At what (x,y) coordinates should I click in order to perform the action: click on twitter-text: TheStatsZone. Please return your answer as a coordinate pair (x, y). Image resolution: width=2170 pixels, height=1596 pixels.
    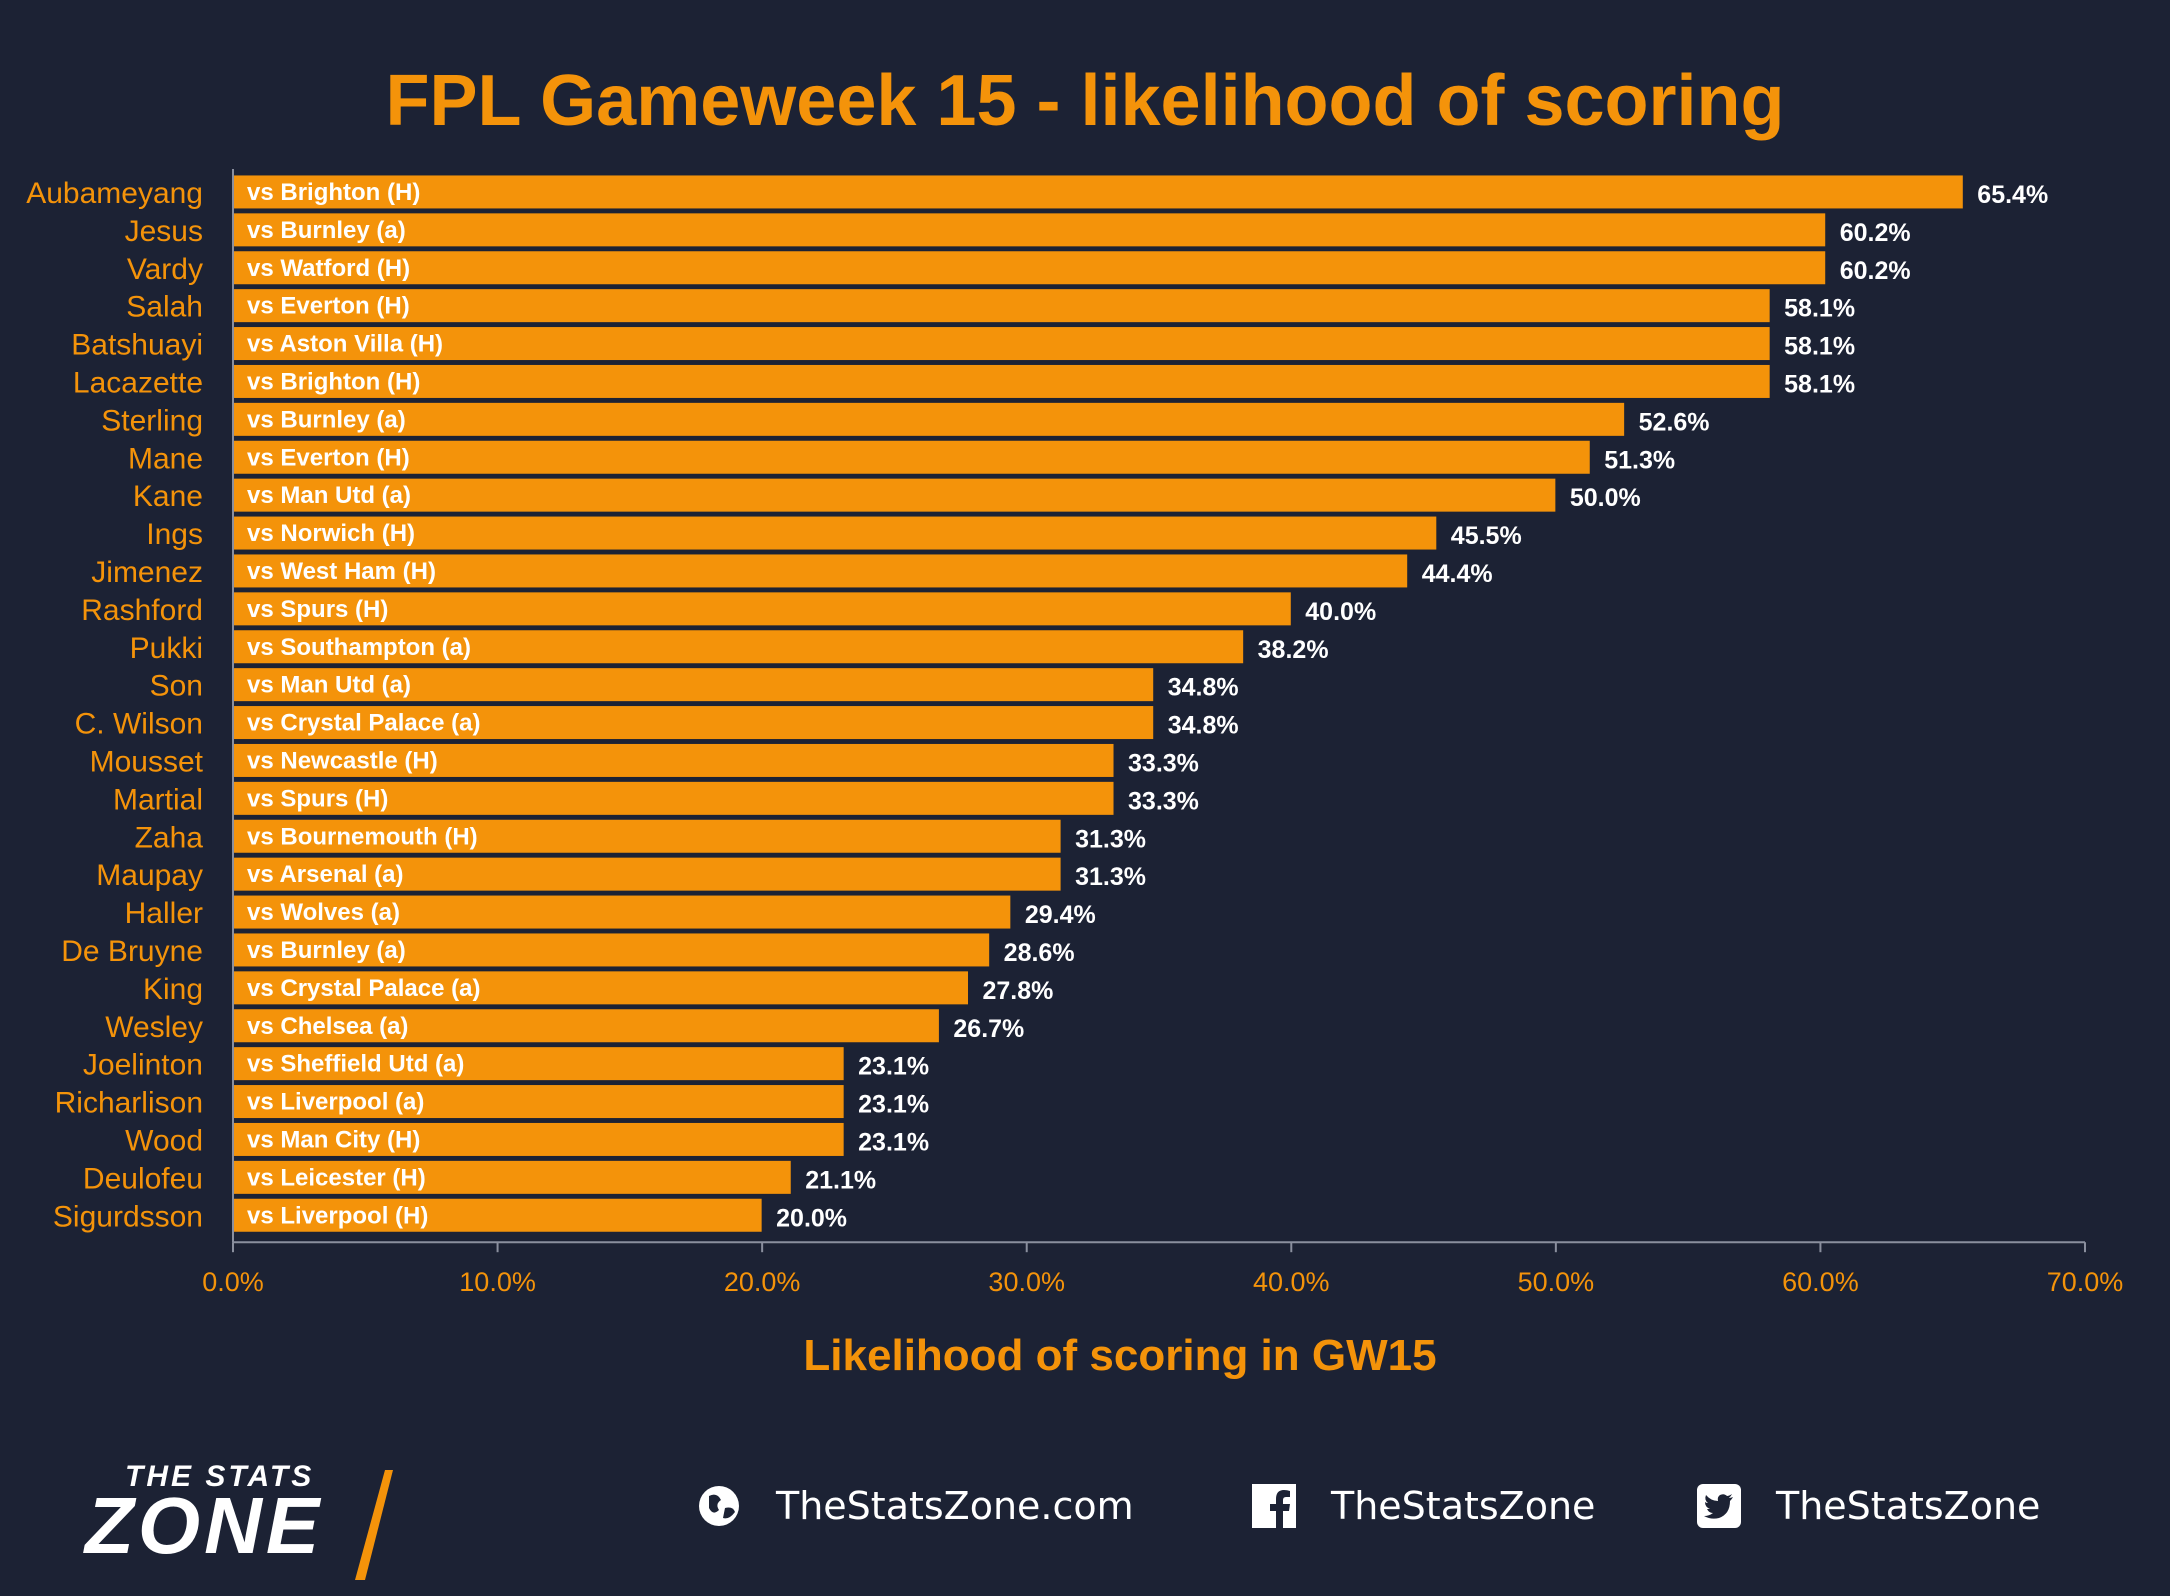
    Looking at the image, I should click on (1908, 1506).